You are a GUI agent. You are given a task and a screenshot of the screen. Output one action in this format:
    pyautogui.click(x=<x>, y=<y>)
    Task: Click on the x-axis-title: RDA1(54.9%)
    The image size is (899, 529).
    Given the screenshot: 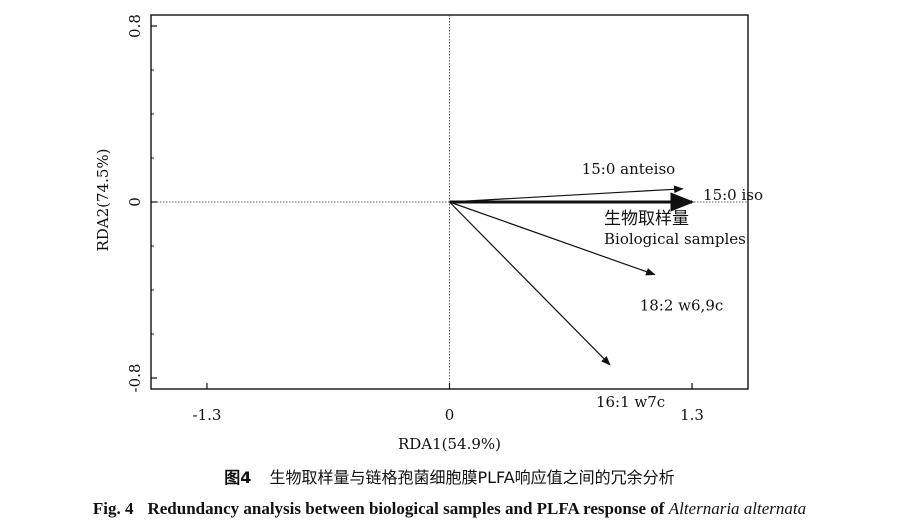 What is the action you would take?
    pyautogui.click(x=449, y=444)
    